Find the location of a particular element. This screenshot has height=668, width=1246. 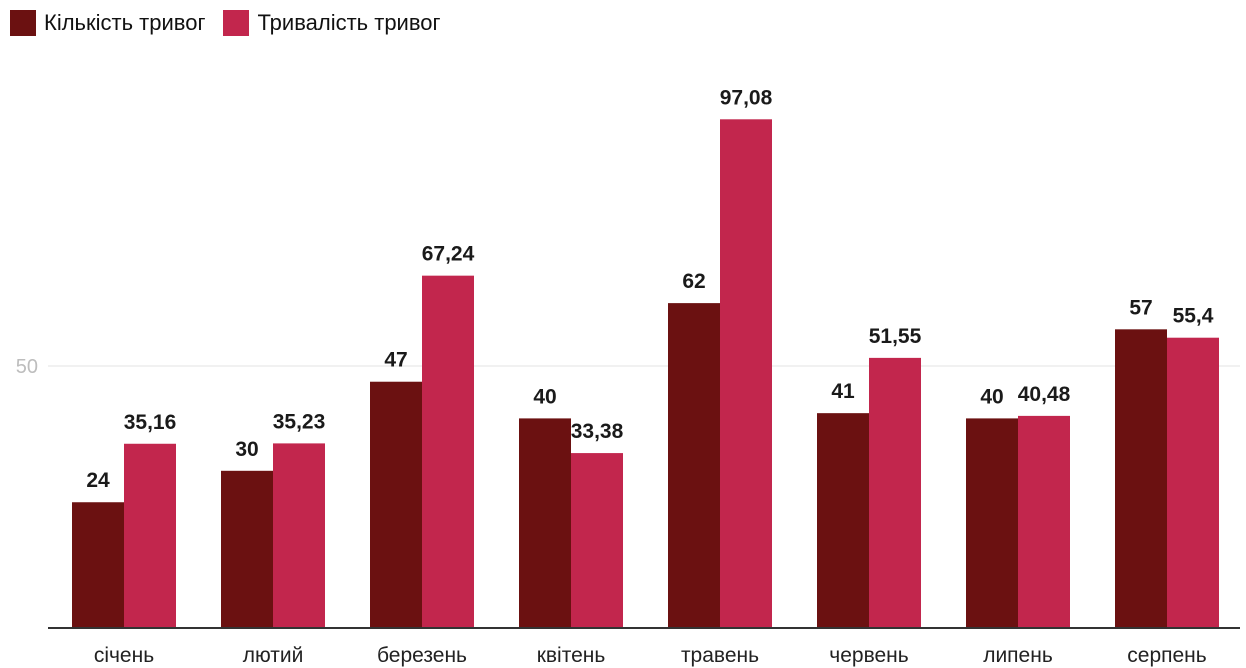

legend-swatch-duration is located at coordinates (236, 23).